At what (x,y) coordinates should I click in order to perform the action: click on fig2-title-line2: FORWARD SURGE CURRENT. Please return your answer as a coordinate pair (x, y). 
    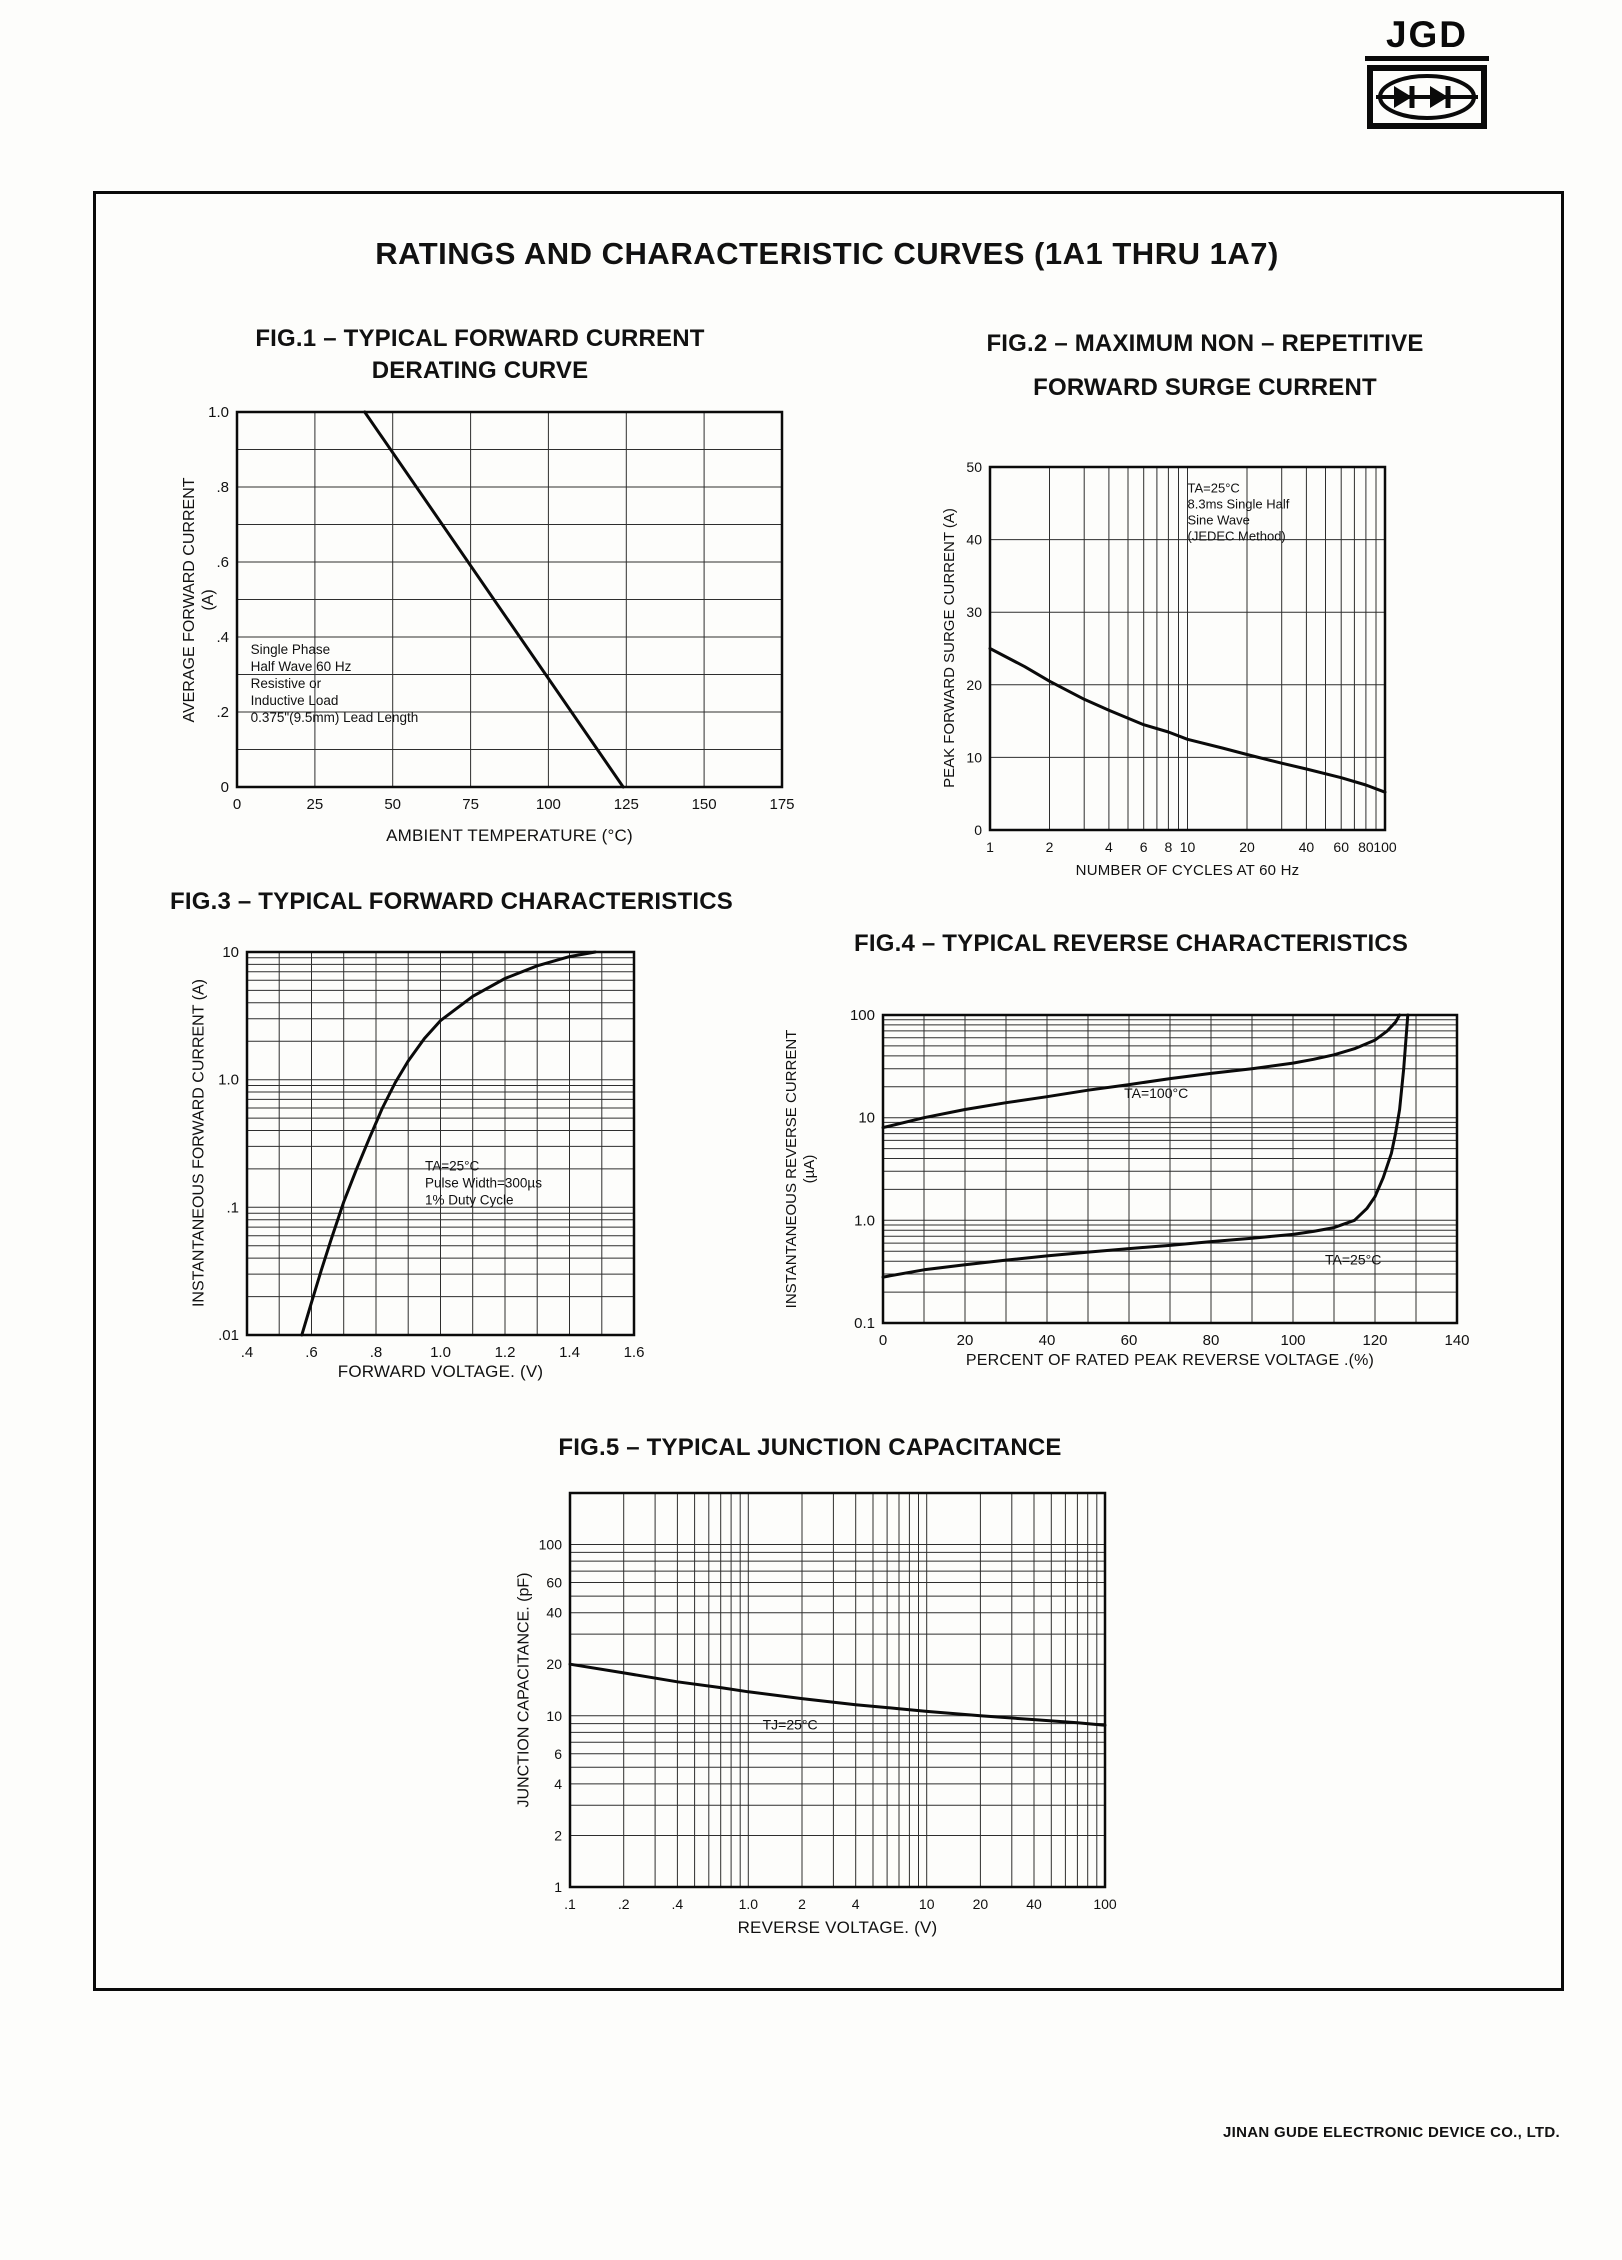
    Looking at the image, I should click on (1205, 387).